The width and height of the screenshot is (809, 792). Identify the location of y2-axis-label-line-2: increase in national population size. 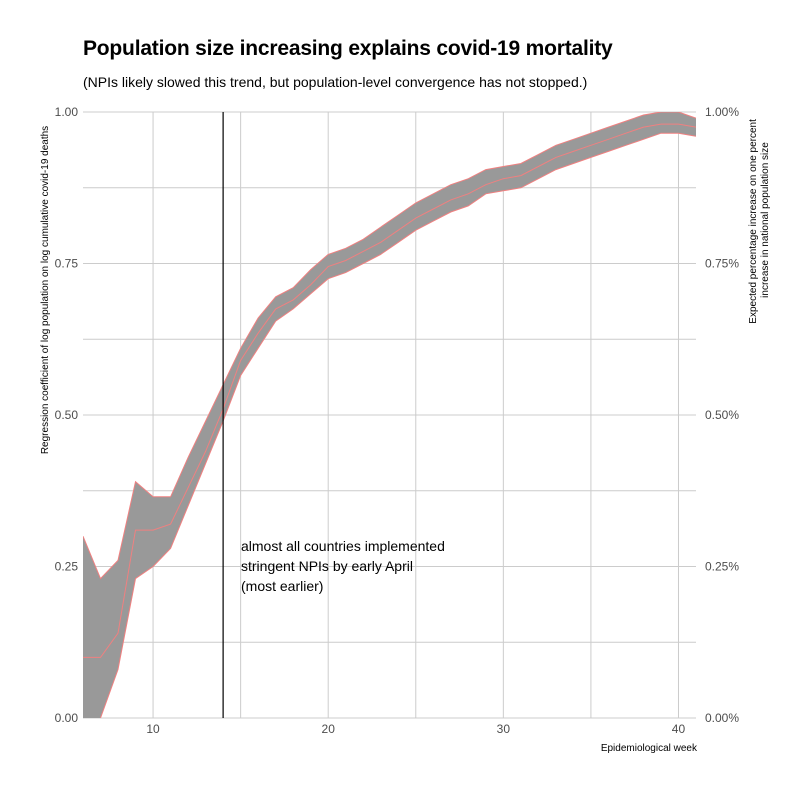
(765, 220).